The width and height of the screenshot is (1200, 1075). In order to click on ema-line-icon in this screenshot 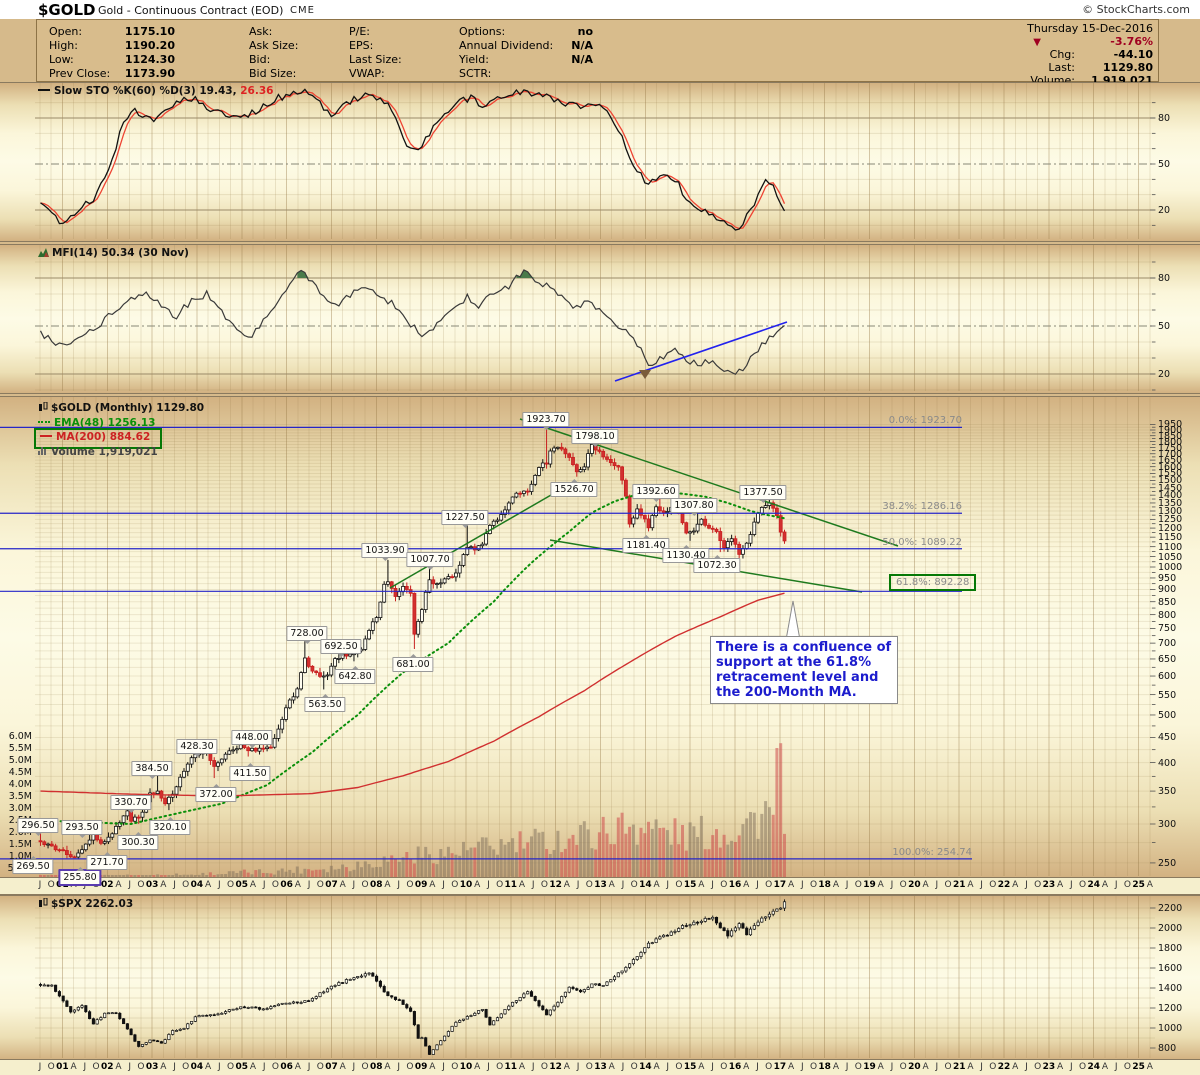, I will do `click(44, 422)`.